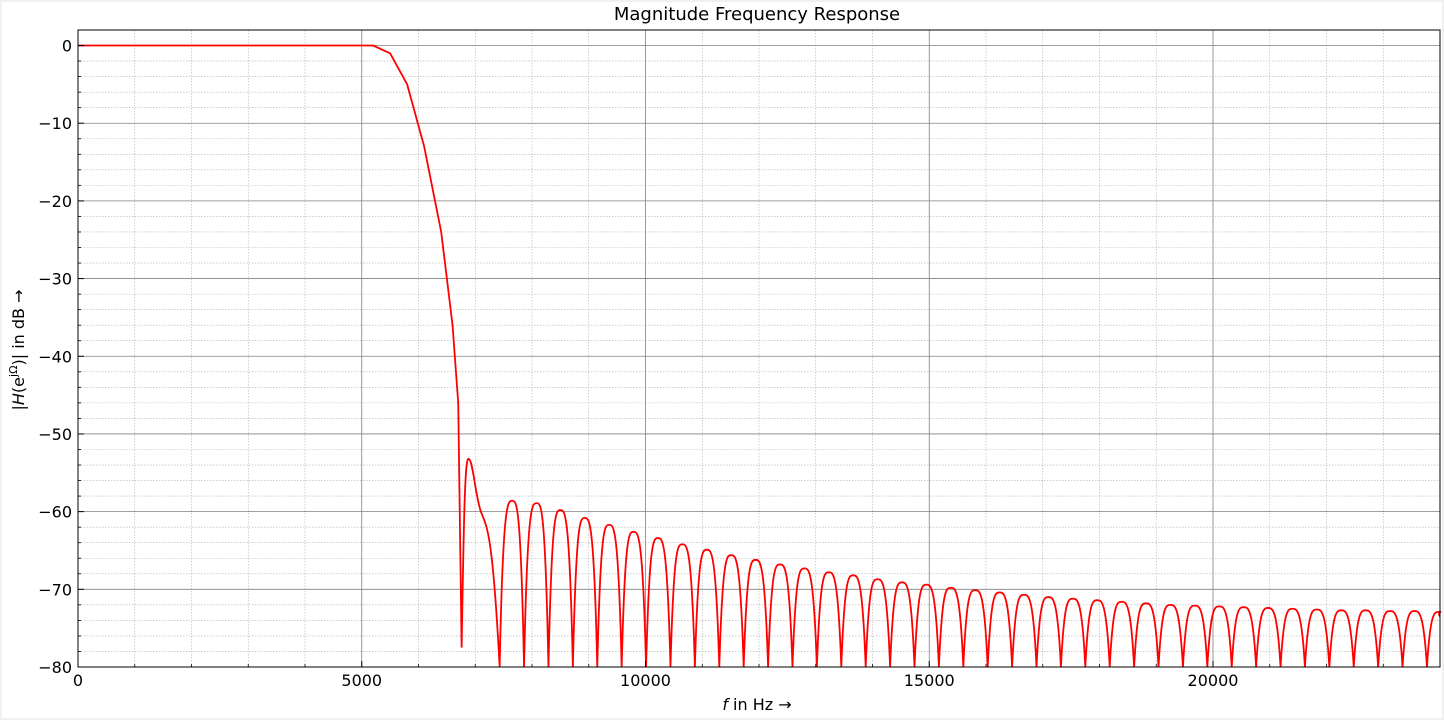 The width and height of the screenshot is (1444, 720). Describe the element at coordinates (18, 407) in the screenshot. I see `y-axis-label-open: |` at that location.